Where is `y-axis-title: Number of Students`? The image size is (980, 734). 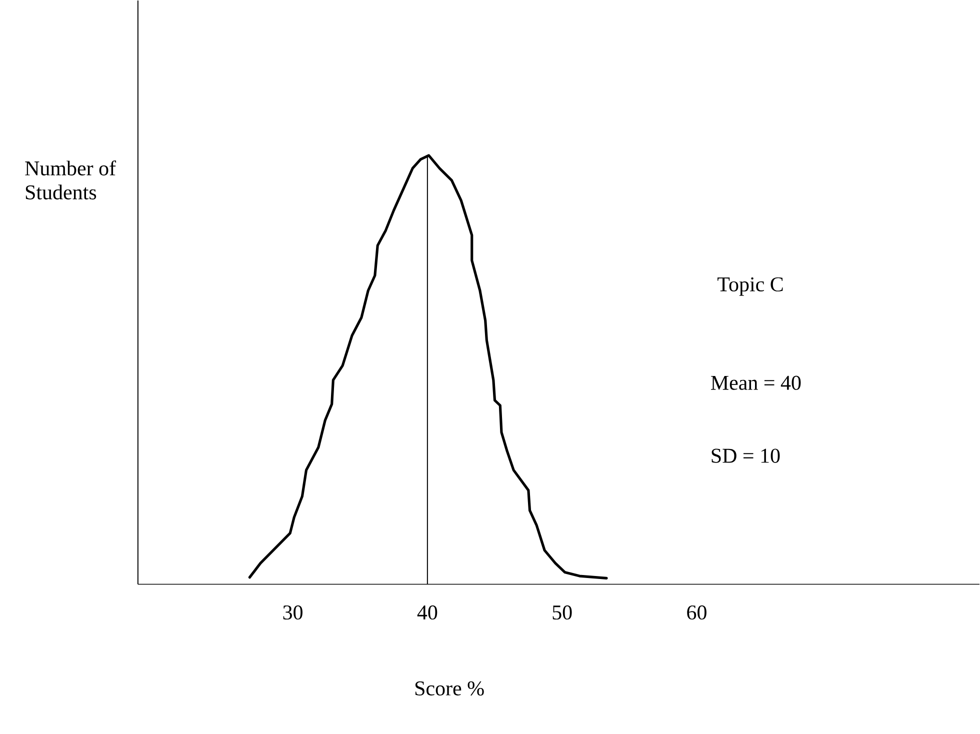
y-axis-title: Number of Students is located at coordinates (70, 180).